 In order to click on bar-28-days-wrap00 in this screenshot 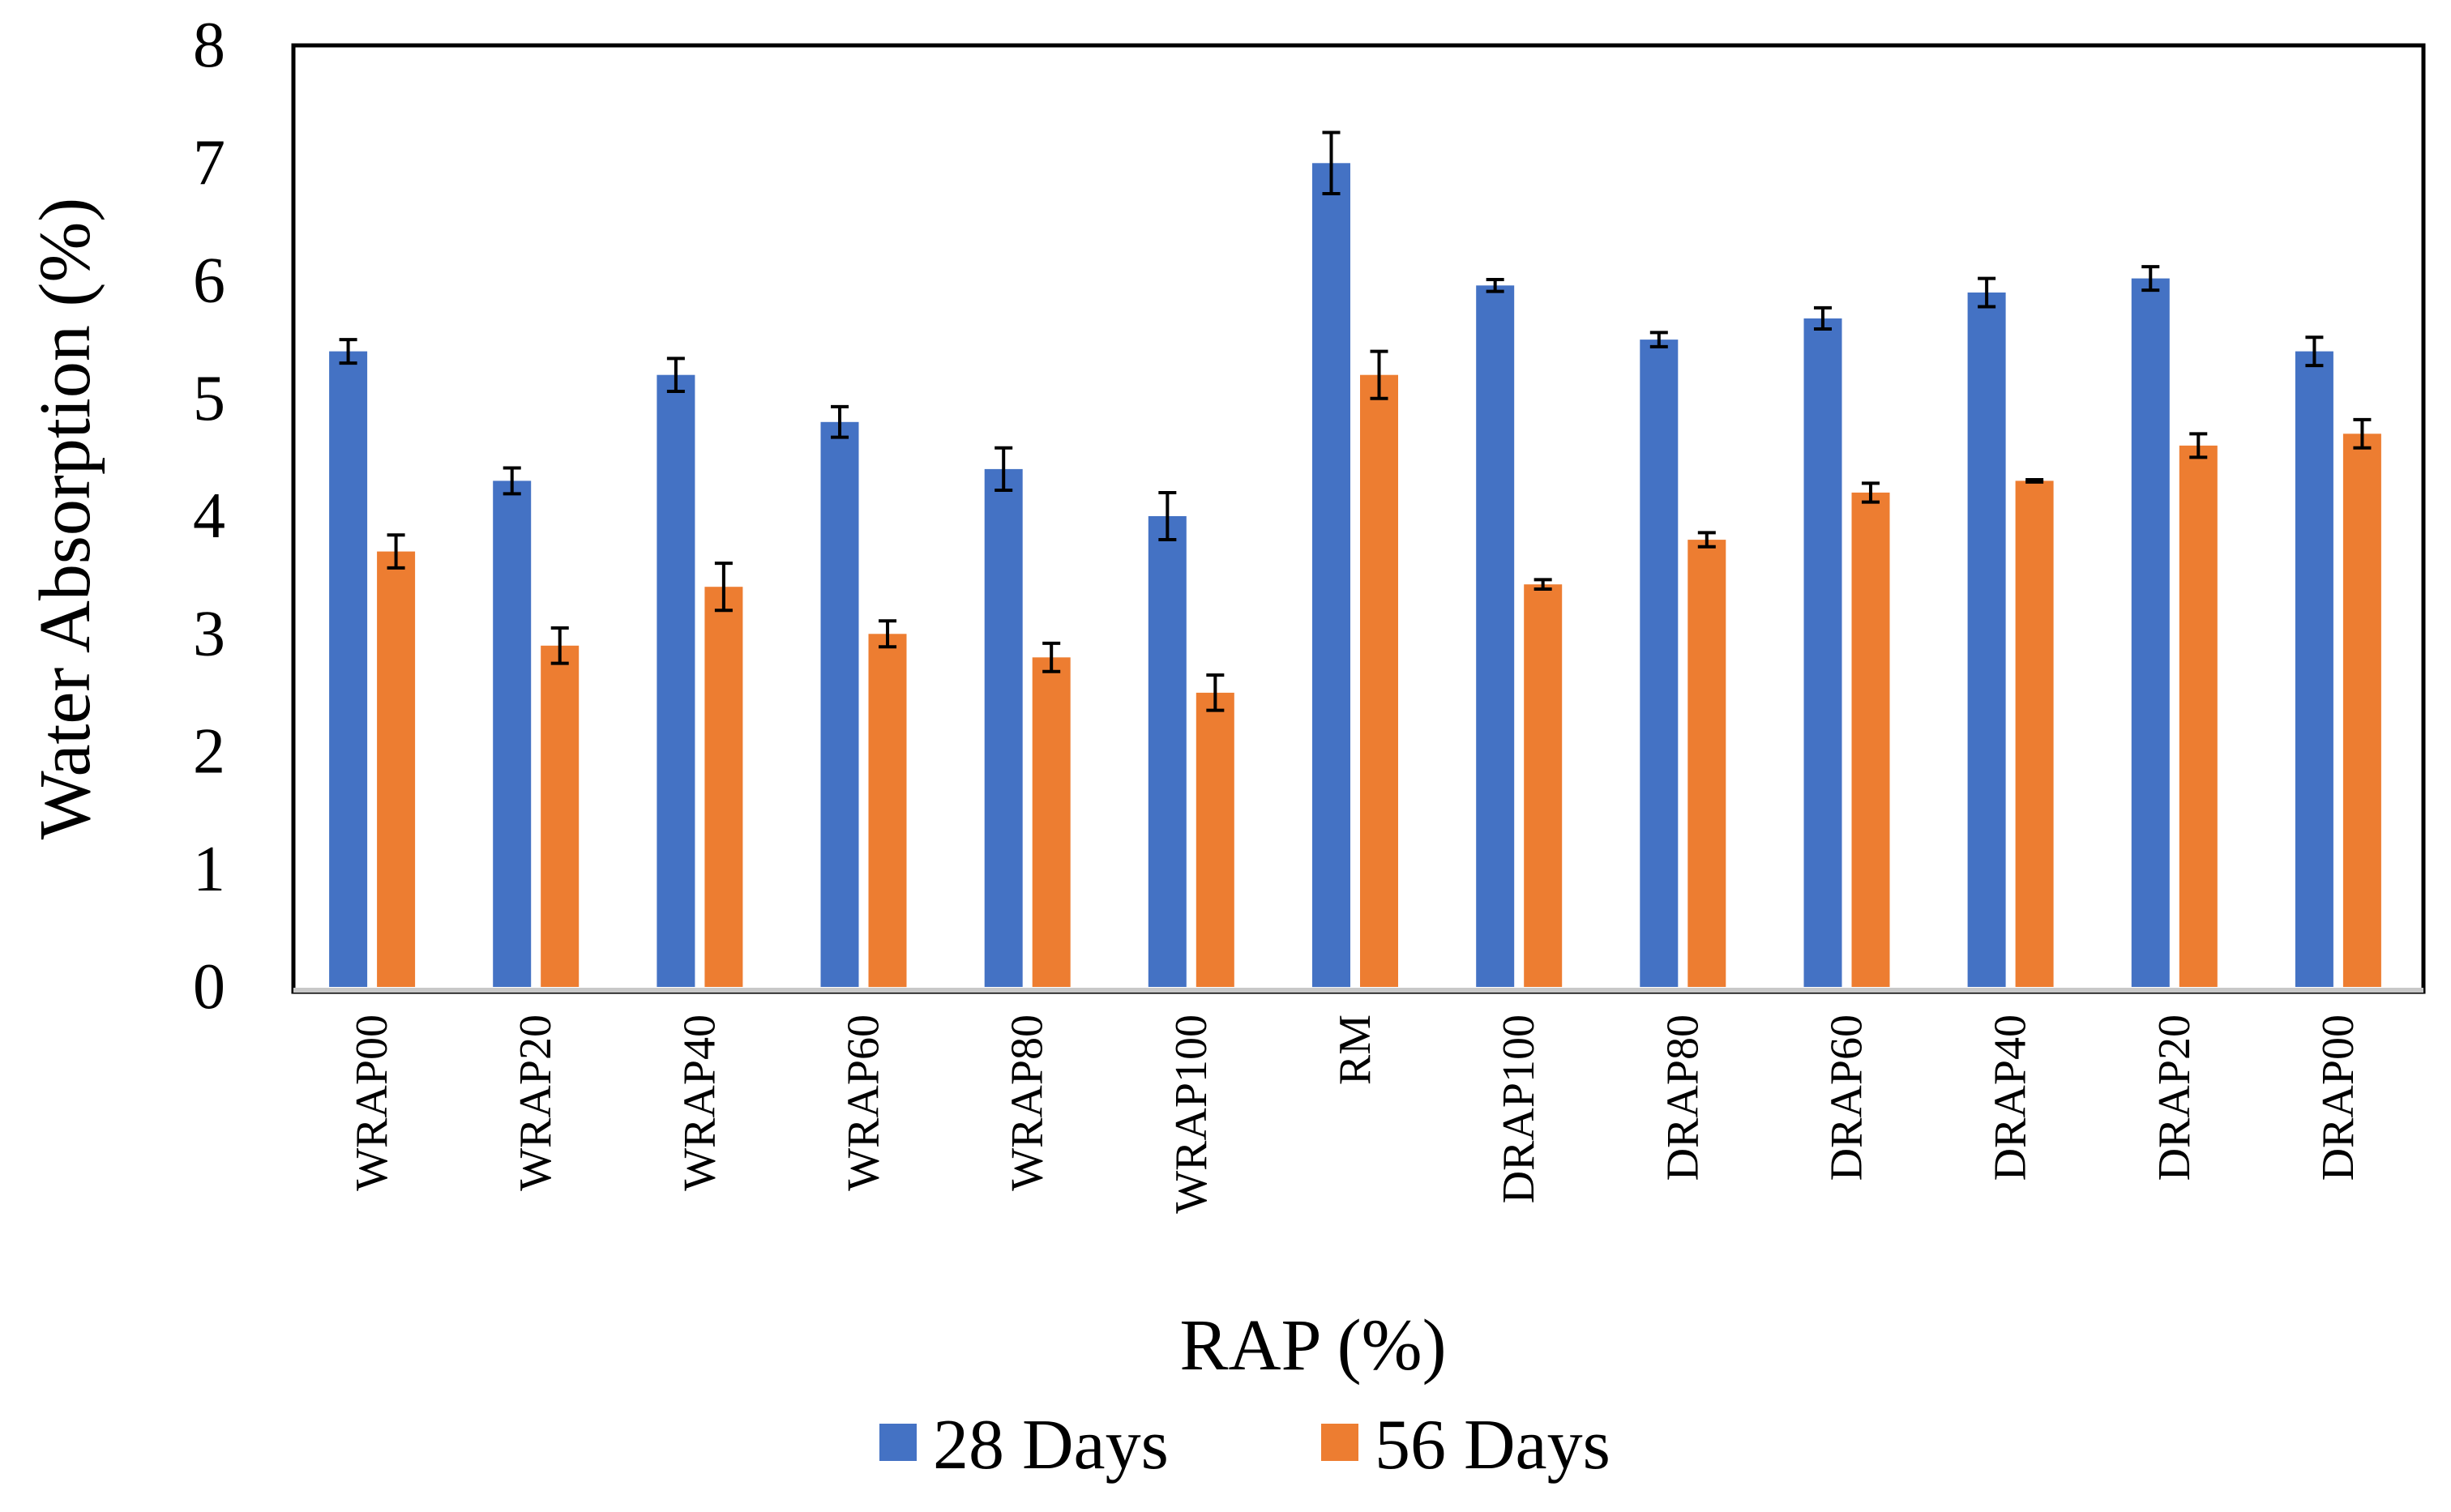, I will do `click(348, 669)`.